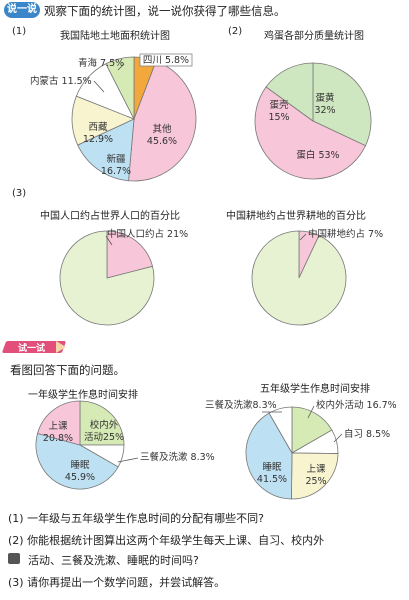 The width and height of the screenshot is (409, 600). I want to click on pie1-label-2-0: 新疆, so click(116, 159).